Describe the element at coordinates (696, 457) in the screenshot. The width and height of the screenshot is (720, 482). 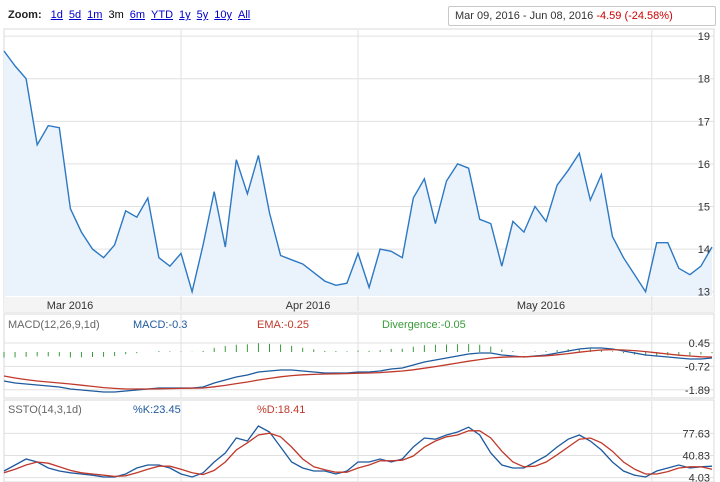
I see `ssto-y-tick: 40.83` at that location.